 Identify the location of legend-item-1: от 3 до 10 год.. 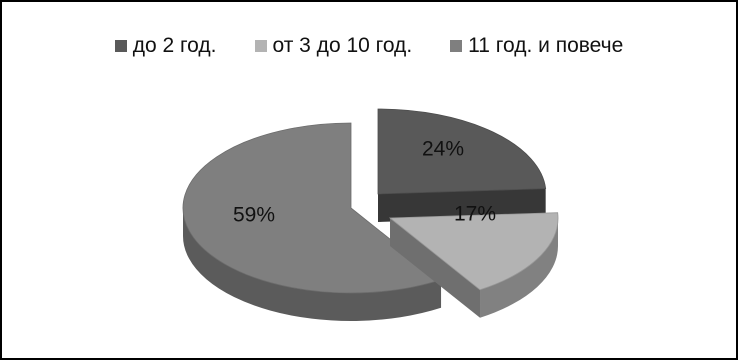
(333, 46).